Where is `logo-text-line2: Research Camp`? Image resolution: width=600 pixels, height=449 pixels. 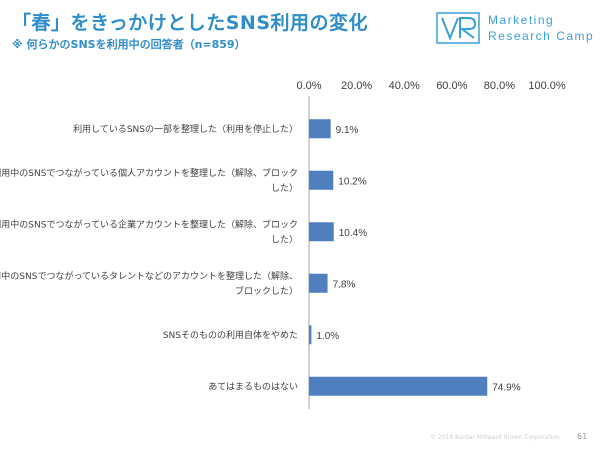
logo-text-line2: Research Camp is located at coordinates (541, 36).